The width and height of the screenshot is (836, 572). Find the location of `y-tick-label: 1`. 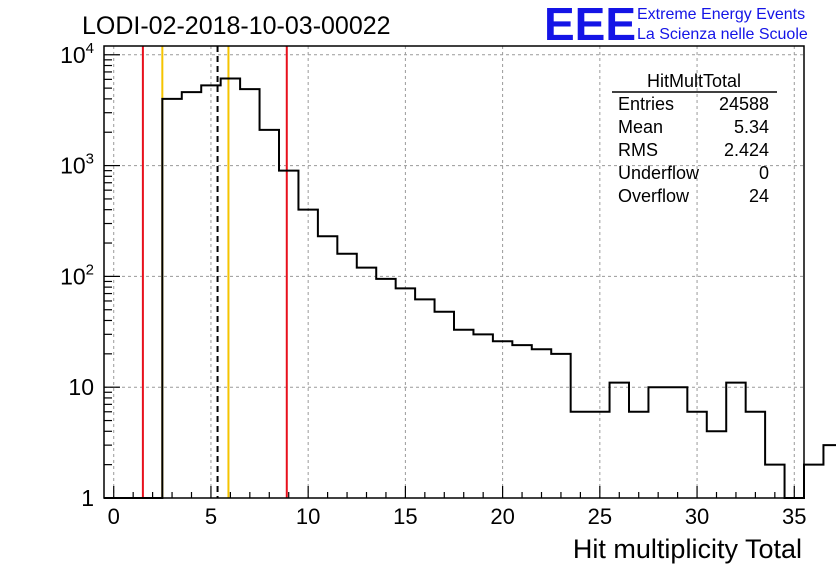

y-tick-label: 1 is located at coordinates (87, 498).